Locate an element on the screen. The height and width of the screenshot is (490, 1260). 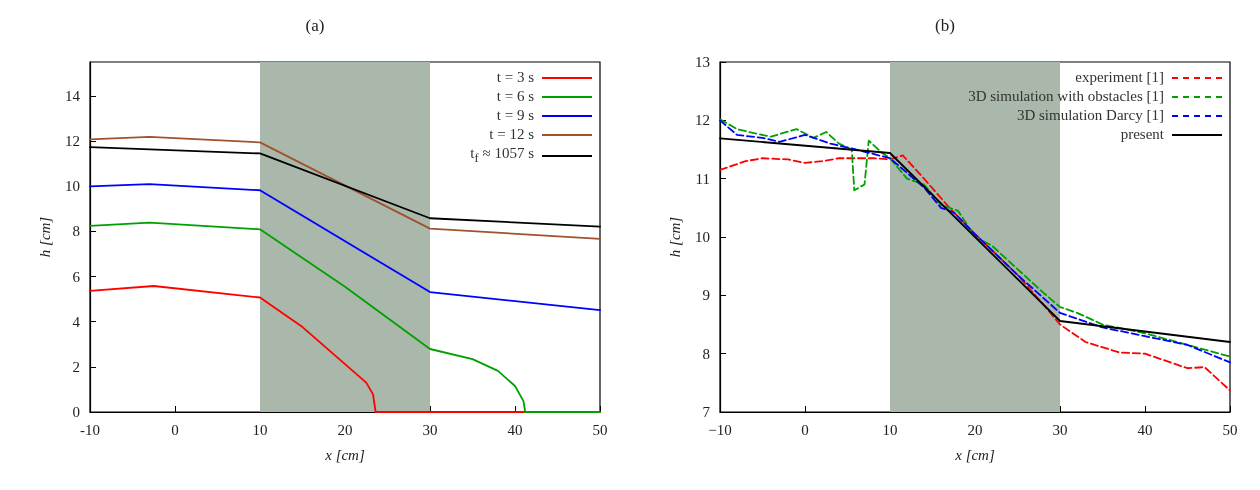
y-tick-label: 2 is located at coordinates (76, 366).